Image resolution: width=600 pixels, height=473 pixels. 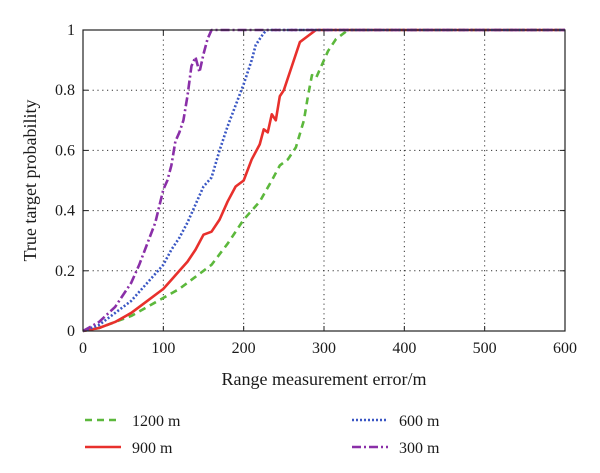 I want to click on y-tick-label: 0.2, so click(x=65, y=271).